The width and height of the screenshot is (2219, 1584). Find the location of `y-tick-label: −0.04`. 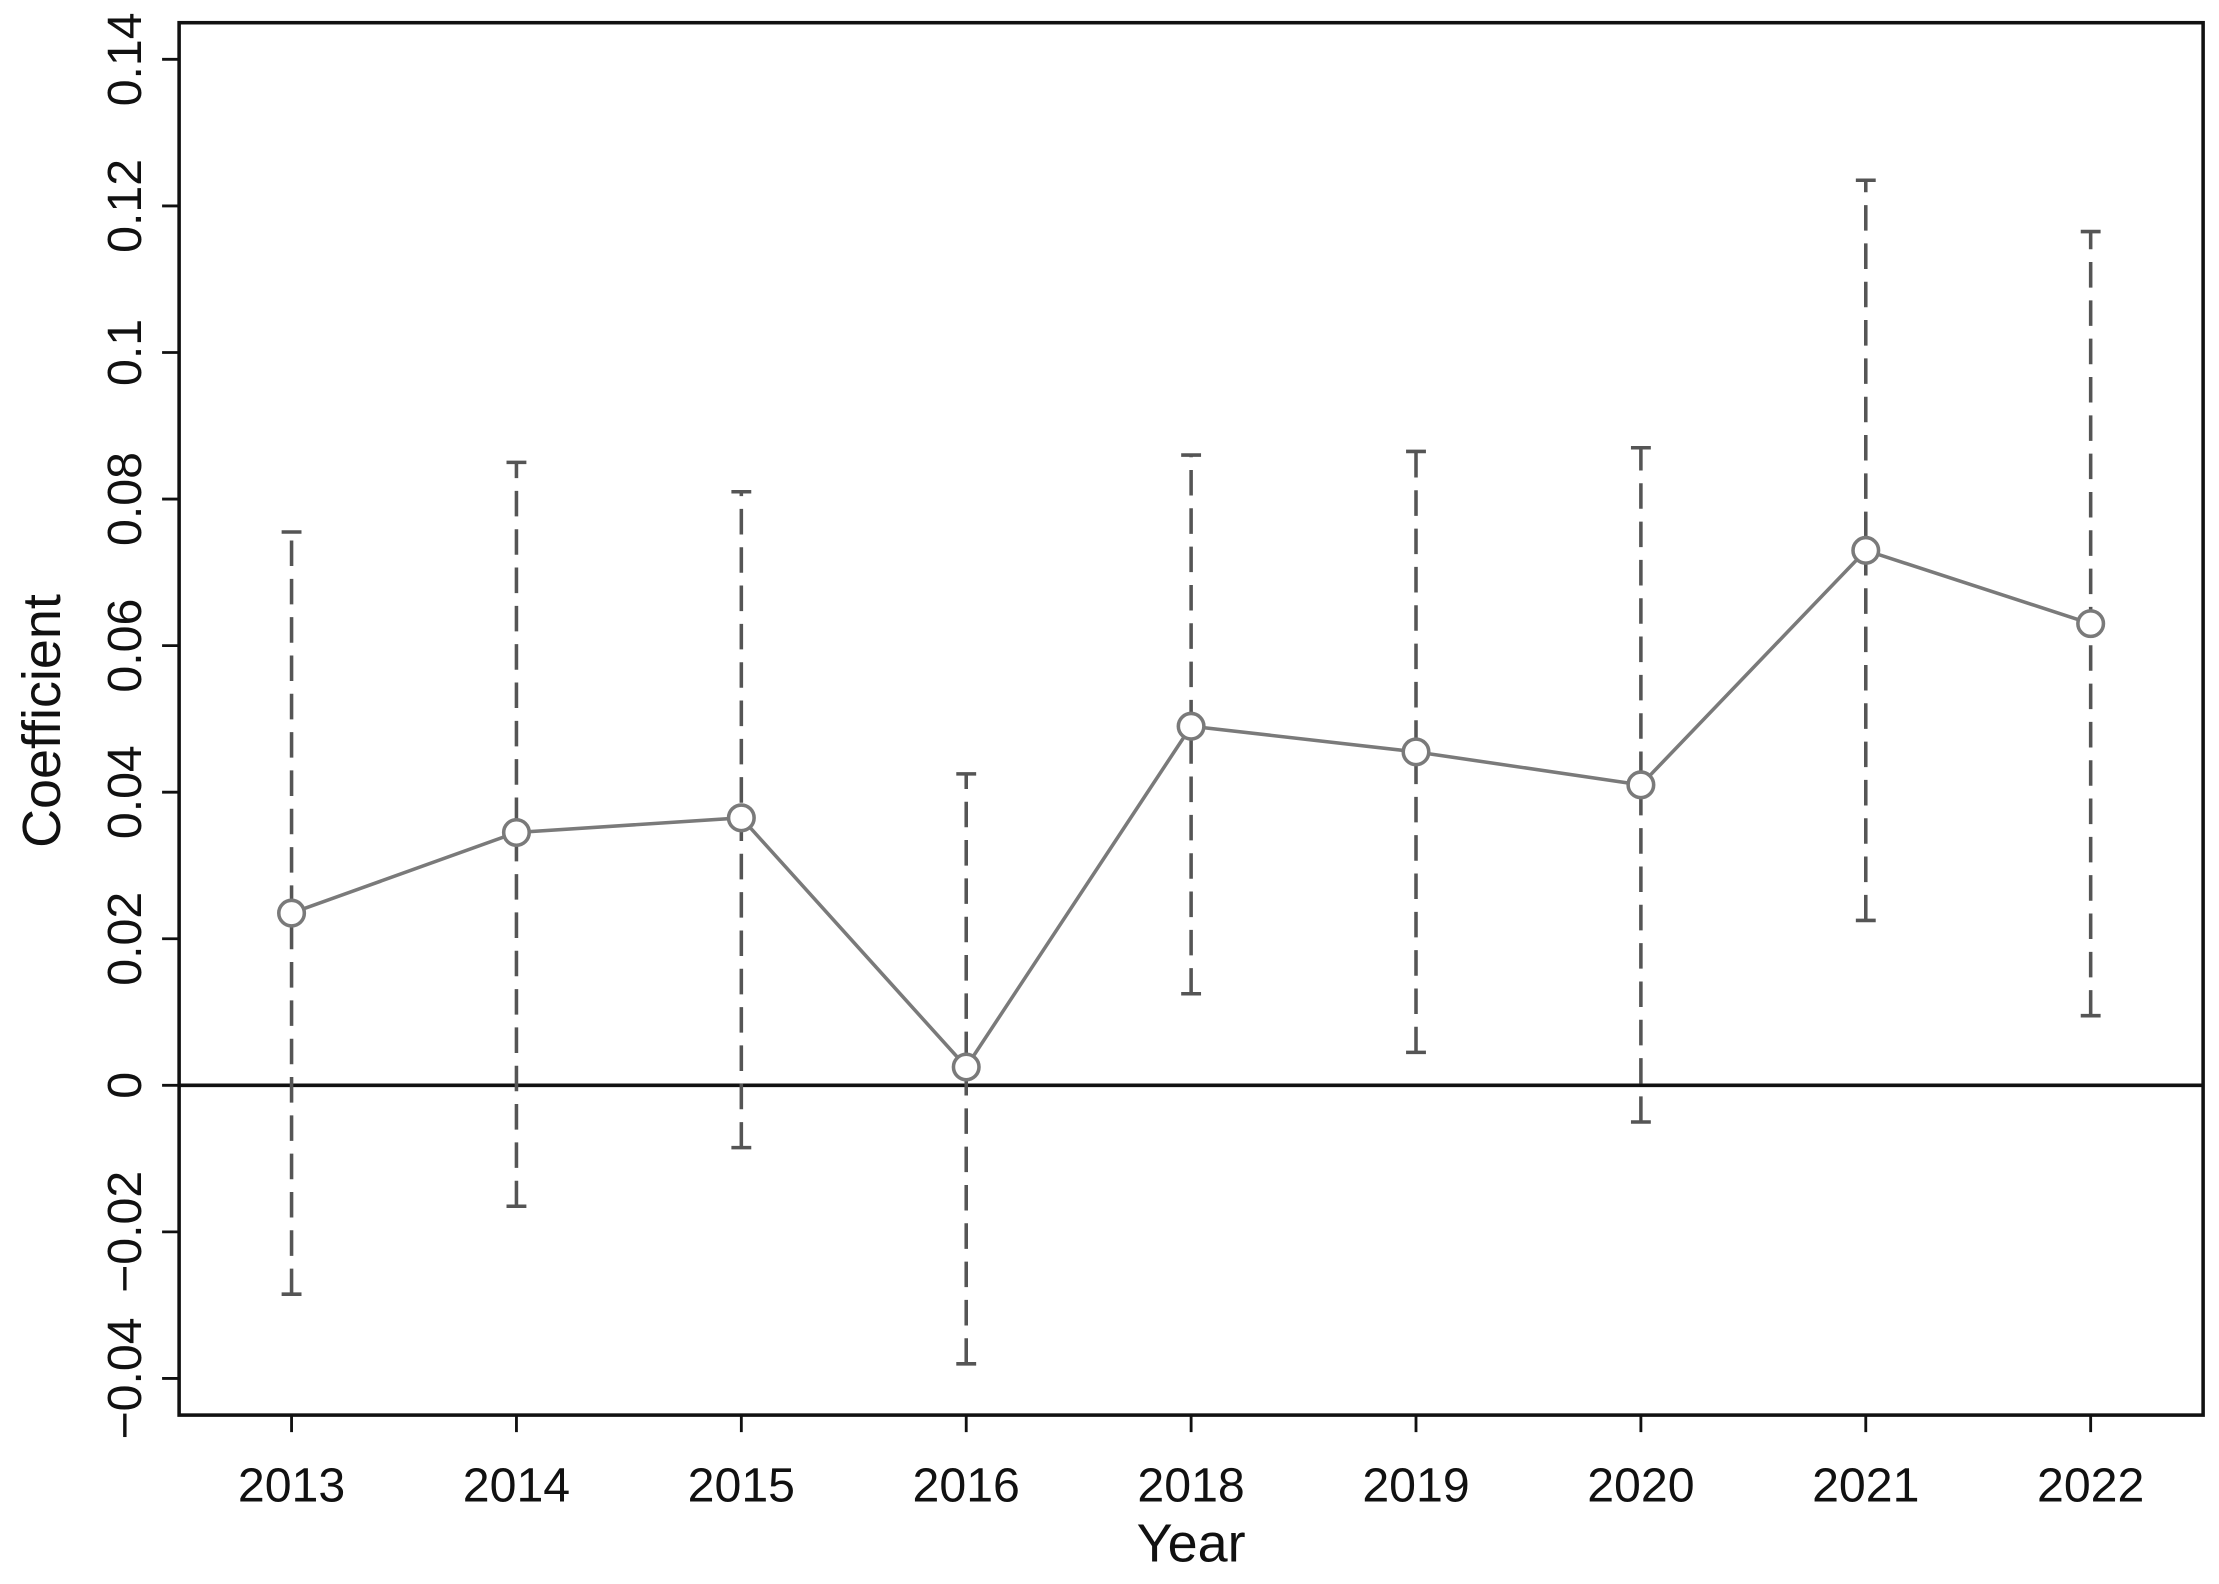

y-tick-label: −0.04 is located at coordinates (125, 1378).